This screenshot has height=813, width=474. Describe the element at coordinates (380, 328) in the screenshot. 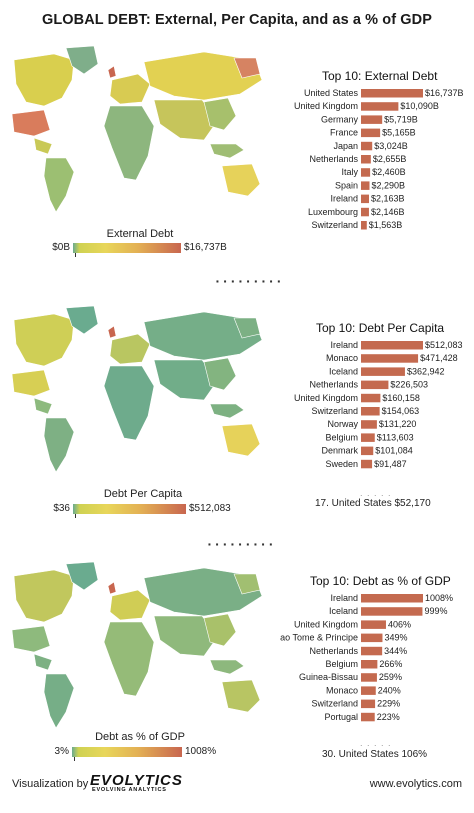

I see `top10-title: Top 10: Debt Per Capita` at that location.